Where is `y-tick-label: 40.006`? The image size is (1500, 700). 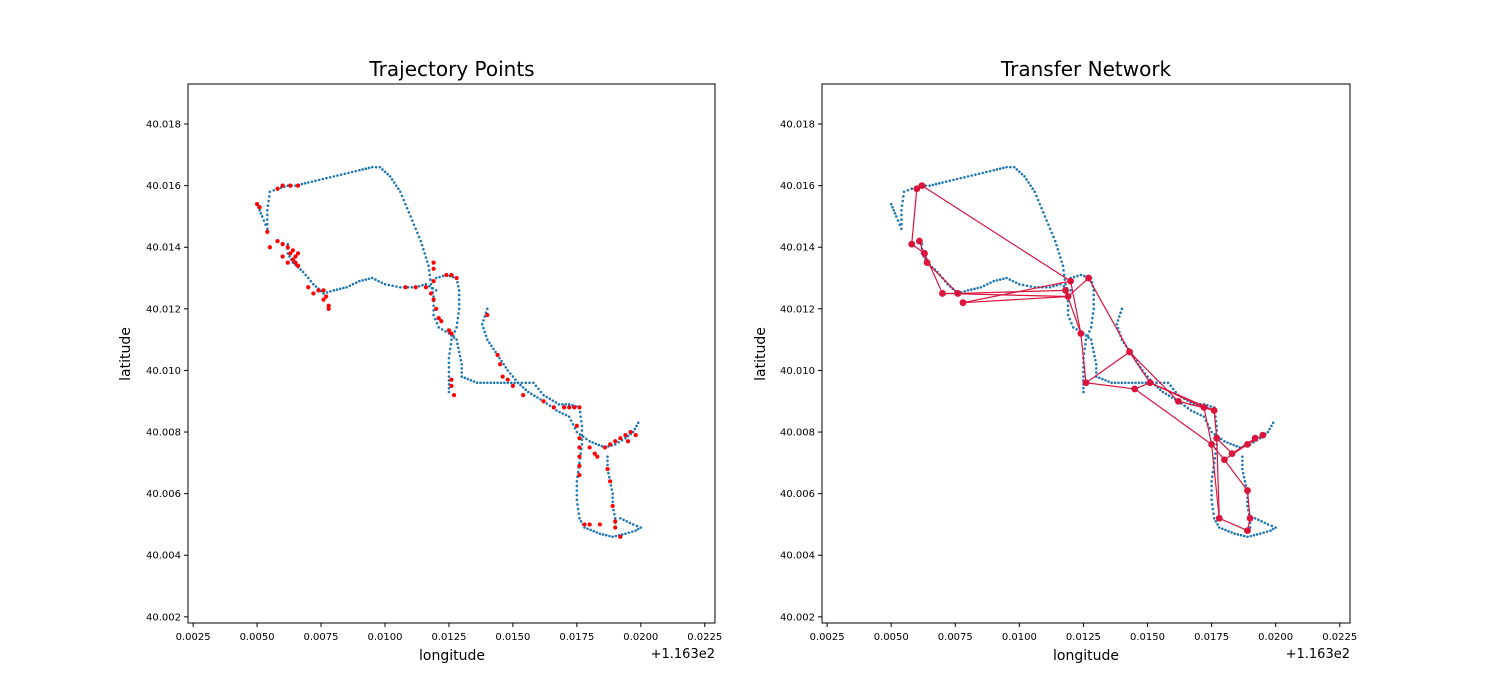 y-tick-label: 40.006 is located at coordinates (163, 494).